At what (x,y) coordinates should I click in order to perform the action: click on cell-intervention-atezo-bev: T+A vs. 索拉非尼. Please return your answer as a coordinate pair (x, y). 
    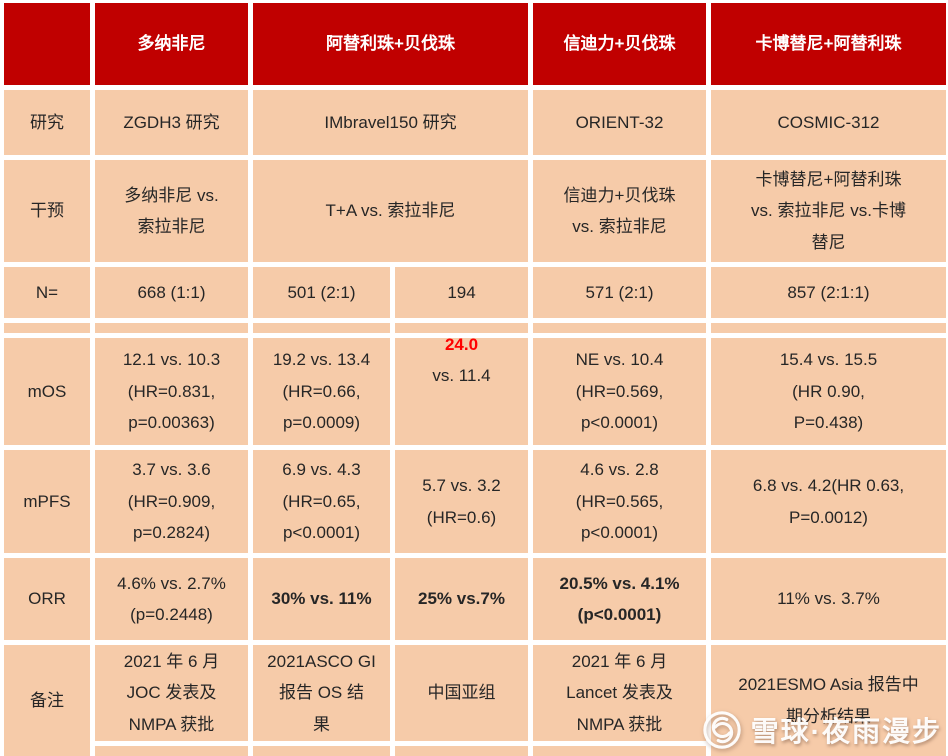
    Looking at the image, I should click on (390, 211).